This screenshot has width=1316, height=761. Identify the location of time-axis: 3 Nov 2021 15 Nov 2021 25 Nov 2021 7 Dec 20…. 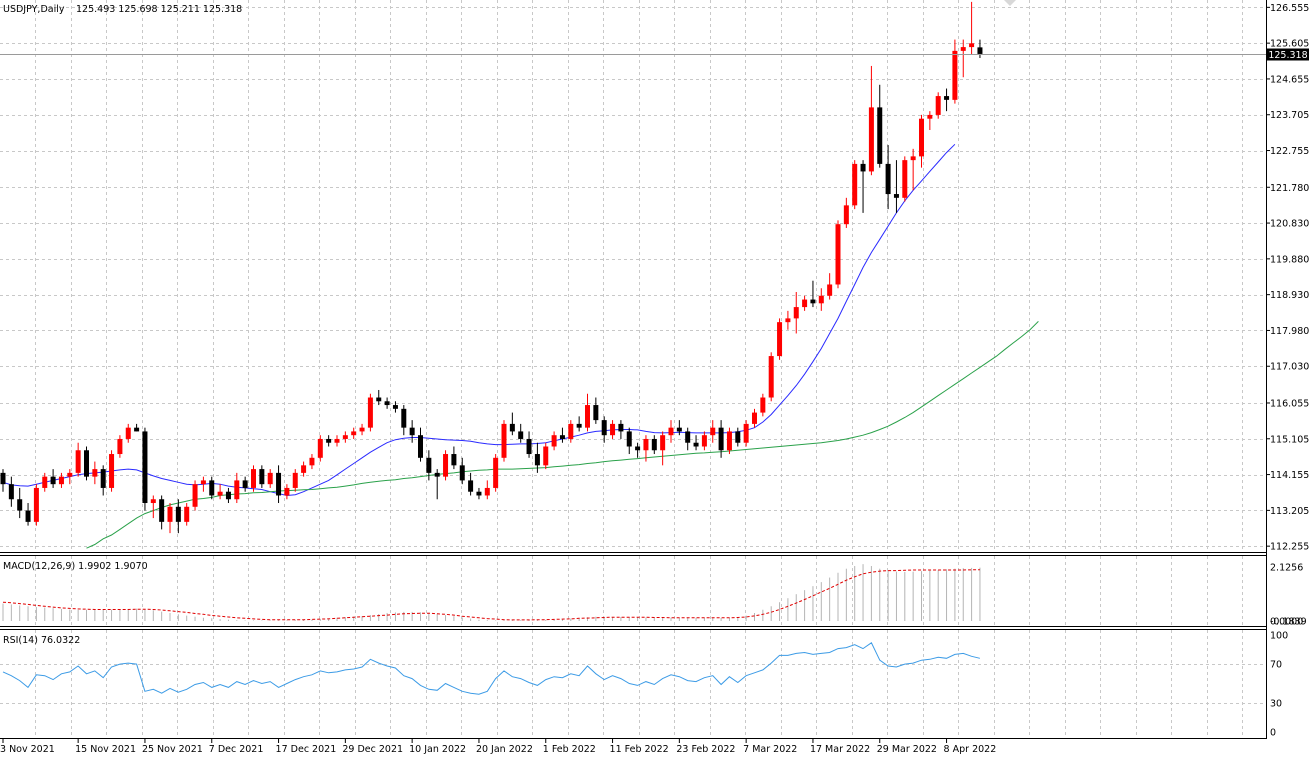
(498, 747).